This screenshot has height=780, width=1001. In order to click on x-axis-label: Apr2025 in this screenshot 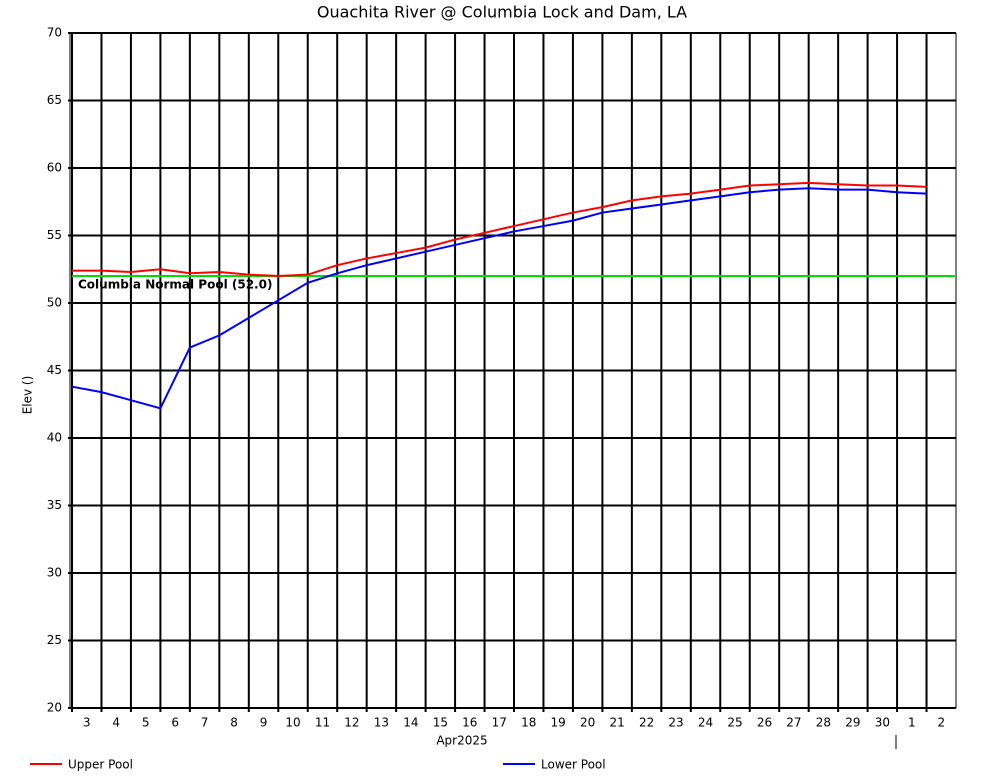, I will do `click(461, 741)`.